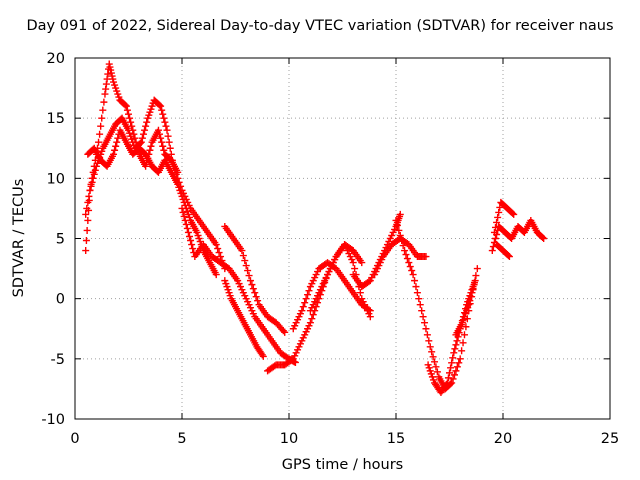  I want to click on x-tick-label: 15, so click(396, 439).